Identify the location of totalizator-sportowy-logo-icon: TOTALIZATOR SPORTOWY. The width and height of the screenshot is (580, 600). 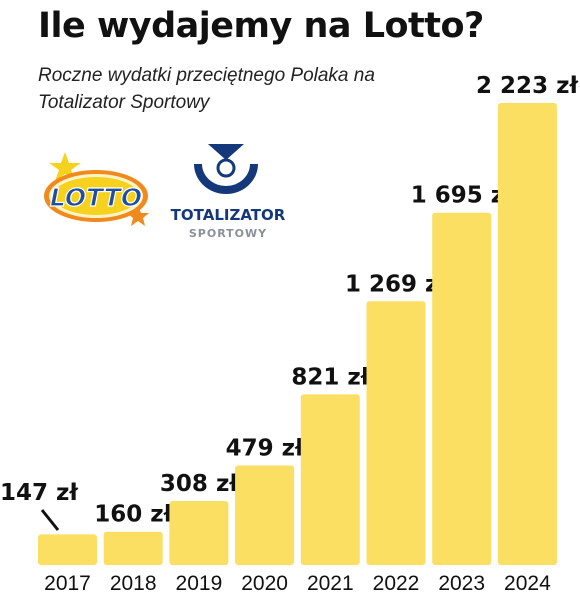
(228, 192).